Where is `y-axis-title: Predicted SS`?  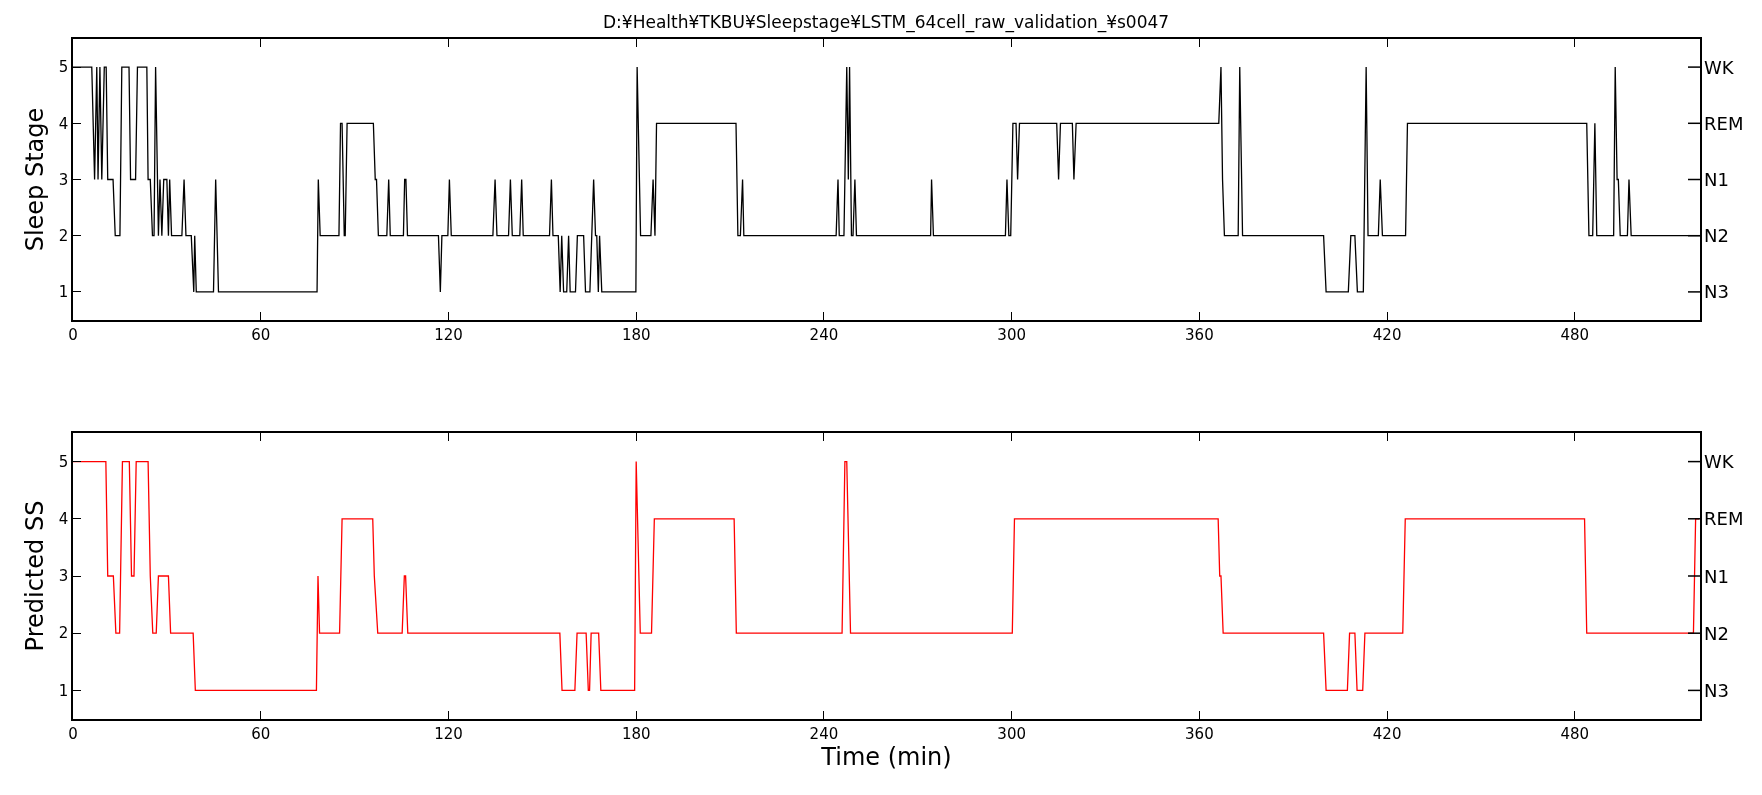 y-axis-title: Predicted SS is located at coordinates (35, 576).